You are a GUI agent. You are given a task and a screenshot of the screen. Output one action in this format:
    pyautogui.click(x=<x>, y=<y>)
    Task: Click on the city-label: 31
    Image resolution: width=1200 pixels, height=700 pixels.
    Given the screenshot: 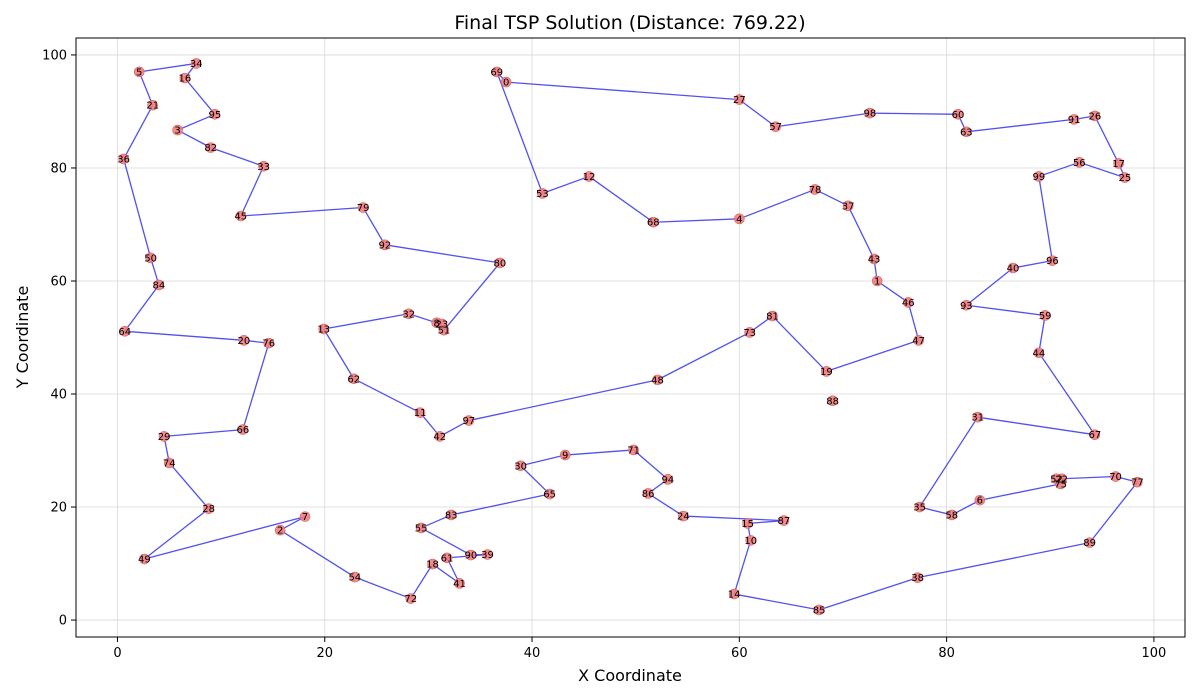 What is the action you would take?
    pyautogui.click(x=977, y=418)
    